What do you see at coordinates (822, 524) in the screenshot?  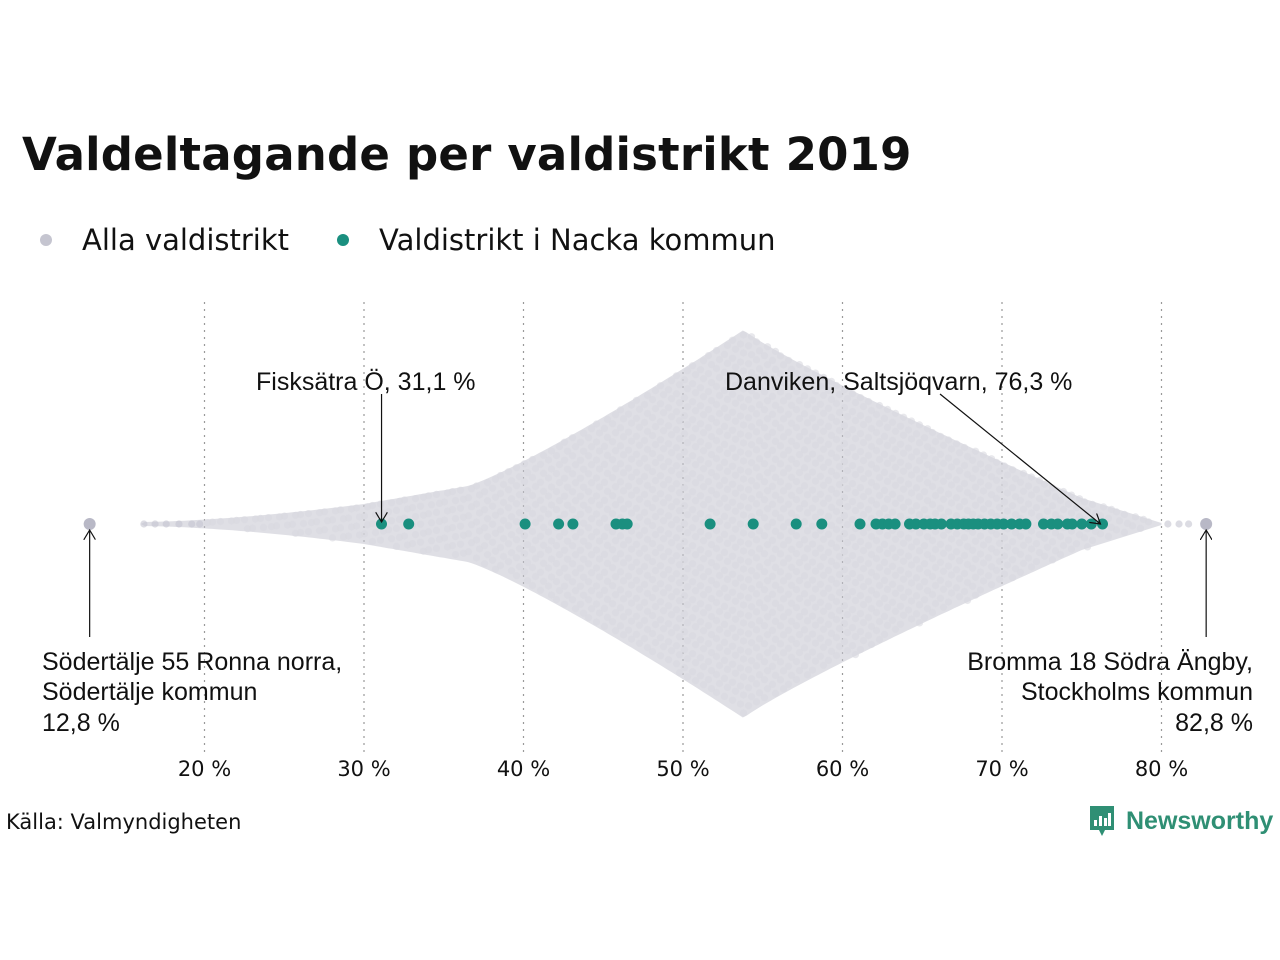 I see `nacka-point` at bounding box center [822, 524].